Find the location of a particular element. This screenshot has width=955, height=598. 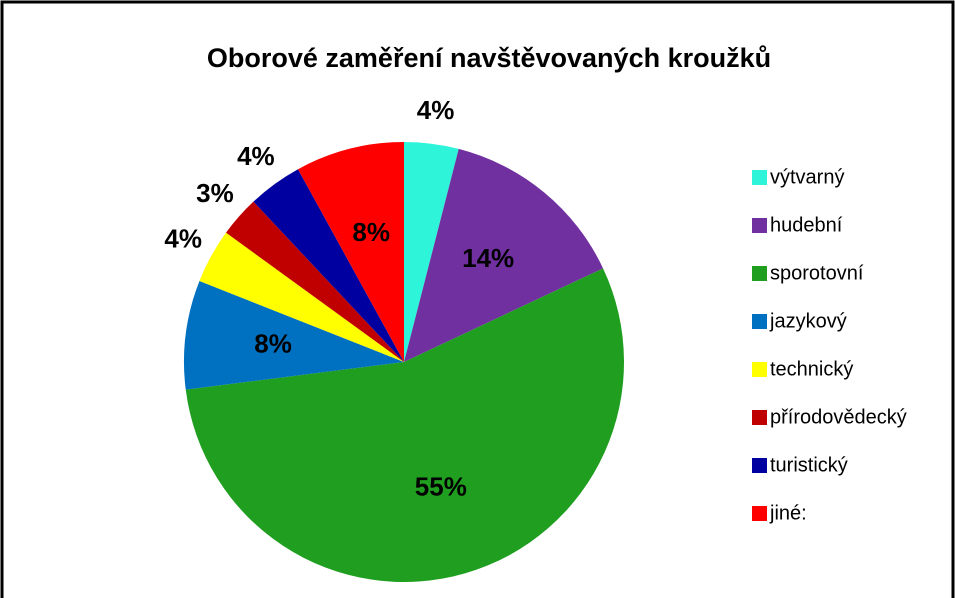

legend-label: jiné: is located at coordinates (788, 513).